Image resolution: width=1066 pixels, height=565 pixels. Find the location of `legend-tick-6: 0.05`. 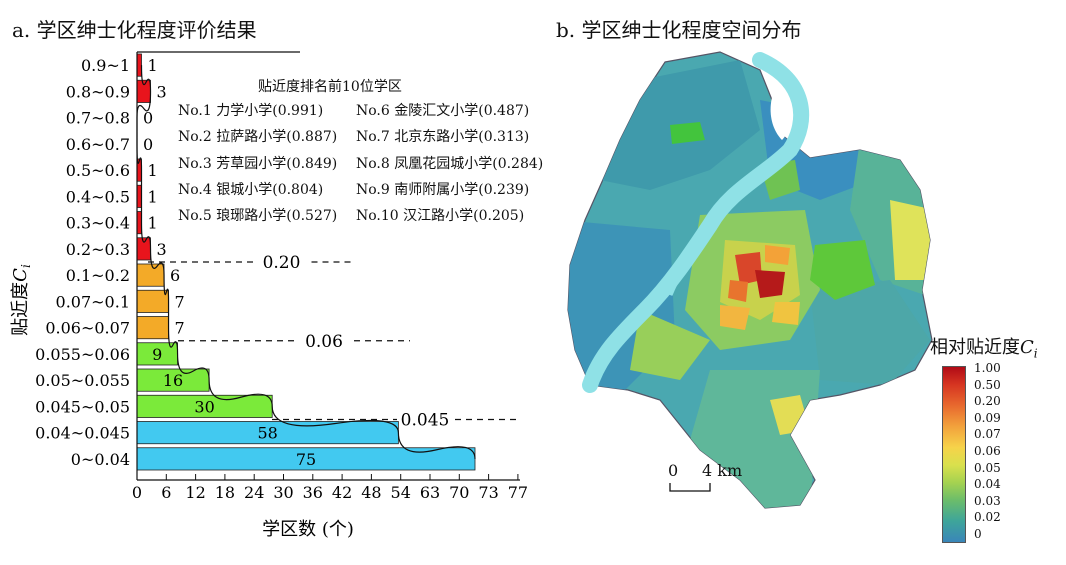

legend-tick-6: 0.05 is located at coordinates (987, 467).